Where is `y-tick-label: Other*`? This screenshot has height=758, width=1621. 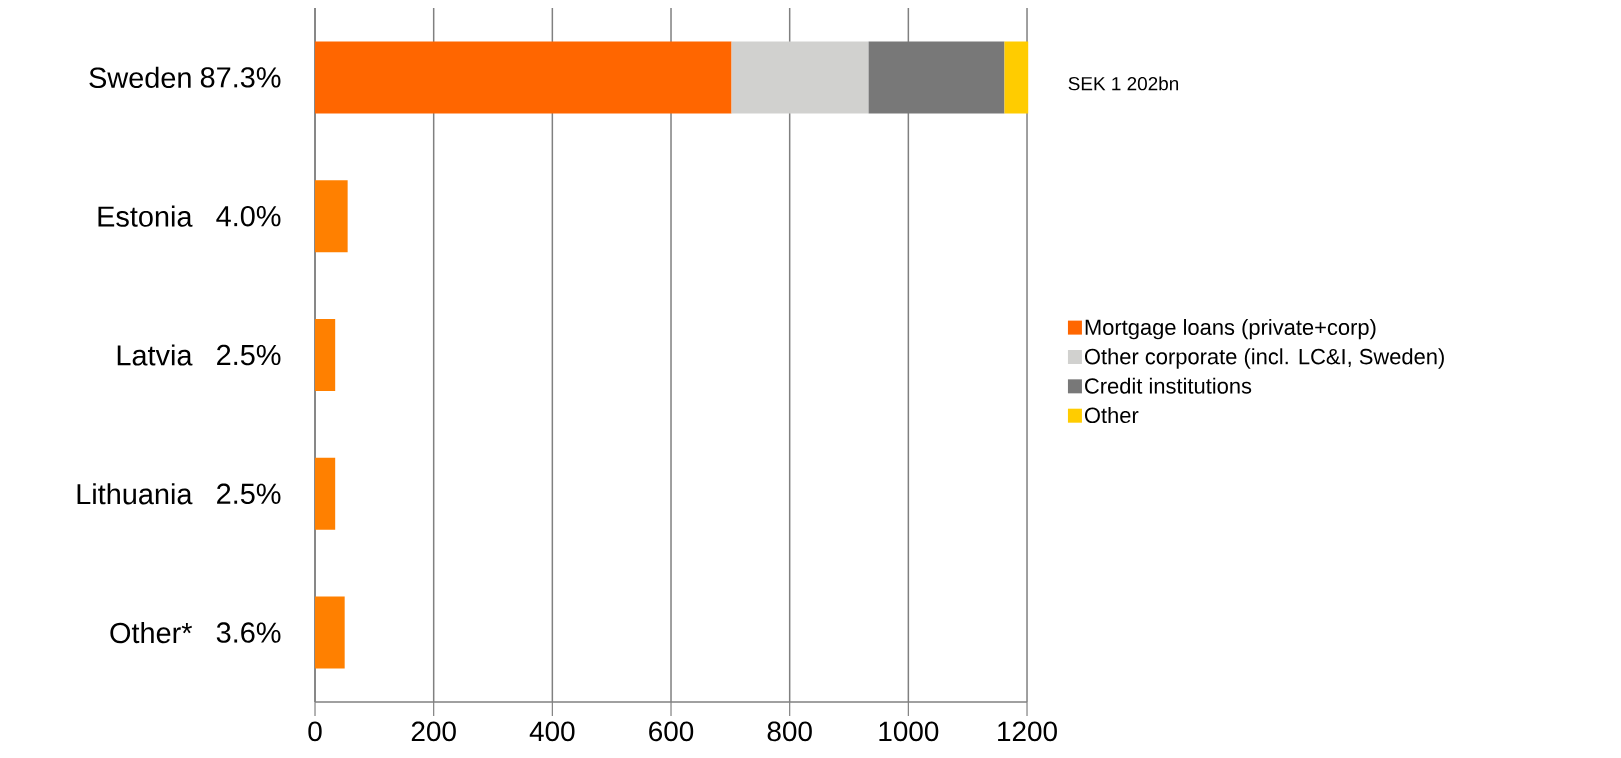 y-tick-label: Other* is located at coordinates (151, 632).